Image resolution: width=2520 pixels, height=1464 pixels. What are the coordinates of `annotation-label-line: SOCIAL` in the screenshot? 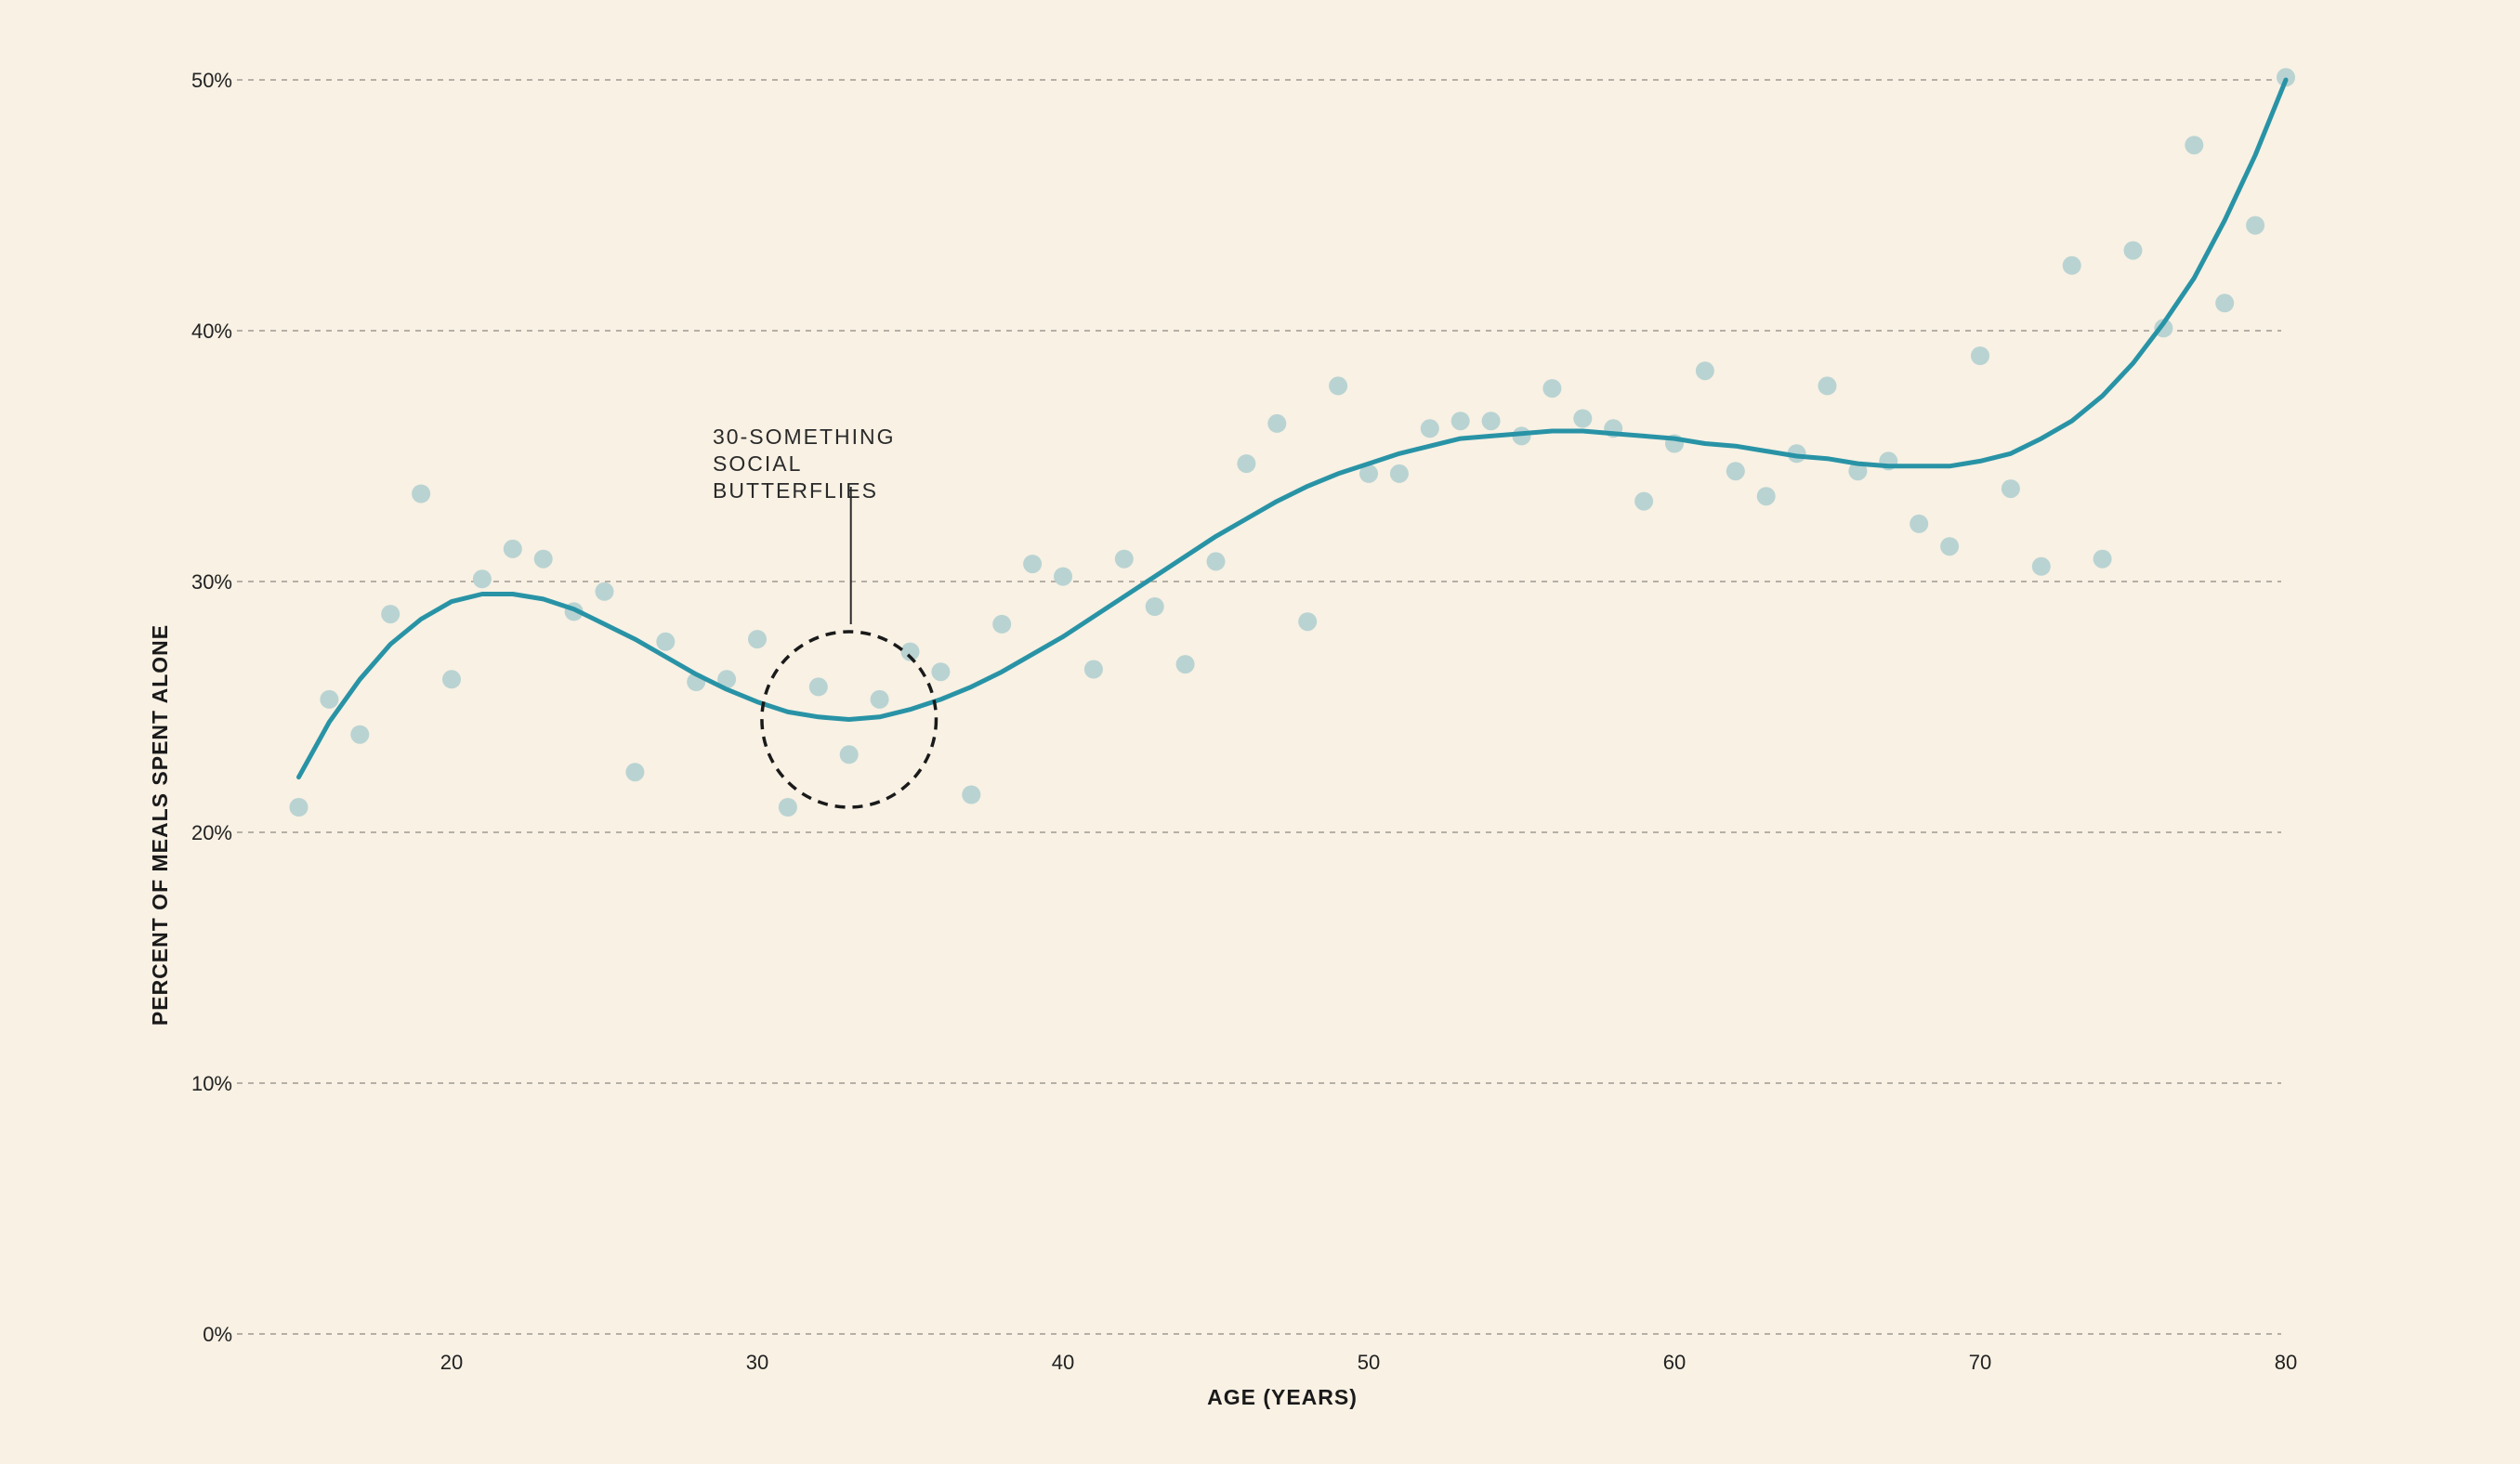 It's located at (757, 464).